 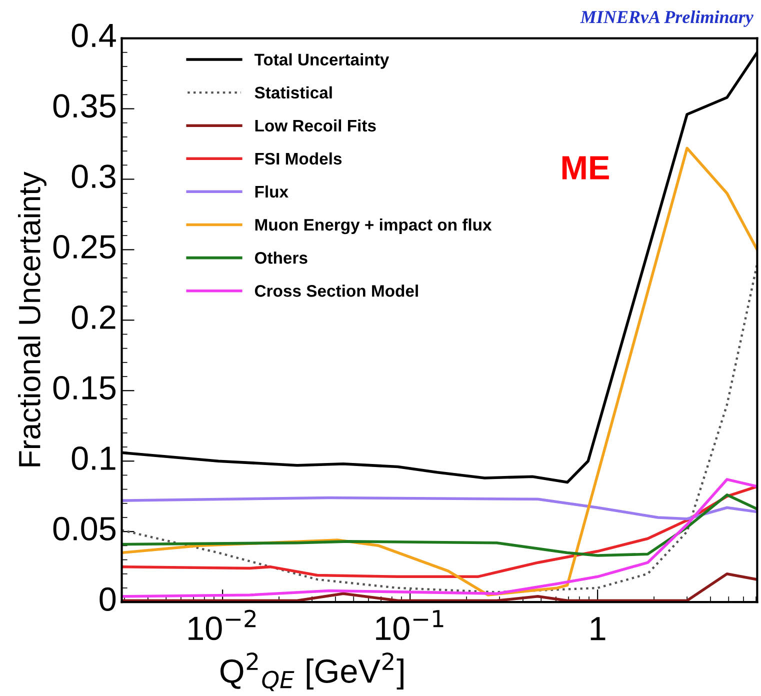 What do you see at coordinates (32, 319) in the screenshot?
I see `y-axis-title: Fractional Uncertainty` at bounding box center [32, 319].